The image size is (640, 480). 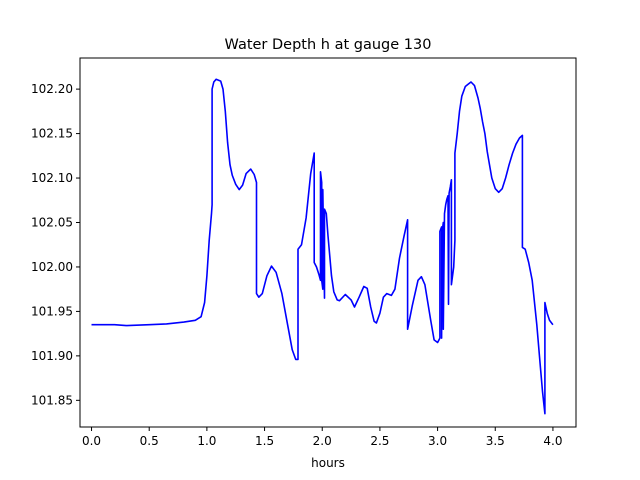 What do you see at coordinates (52, 134) in the screenshot?
I see `y-tick-label: 102.15` at bounding box center [52, 134].